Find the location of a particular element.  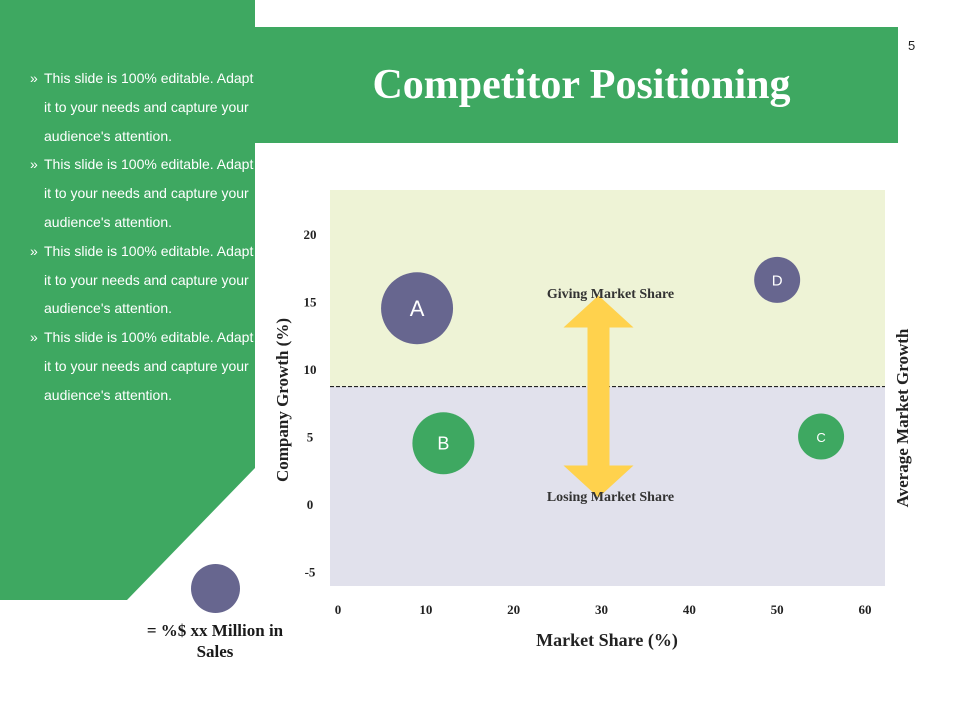

x-tick-label: 50 is located at coordinates (777, 609).